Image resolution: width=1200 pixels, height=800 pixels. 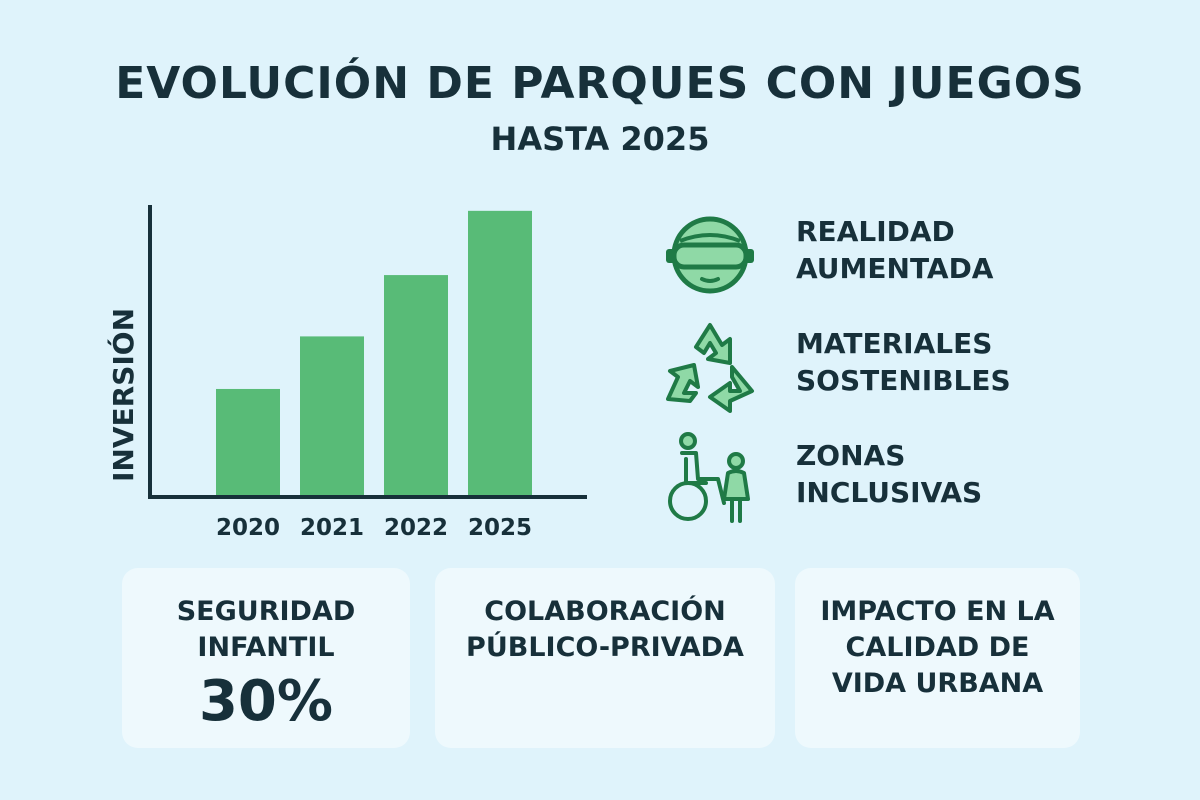 What do you see at coordinates (123, 395) in the screenshot?
I see `y-axis-label: INVERSIÓN` at bounding box center [123, 395].